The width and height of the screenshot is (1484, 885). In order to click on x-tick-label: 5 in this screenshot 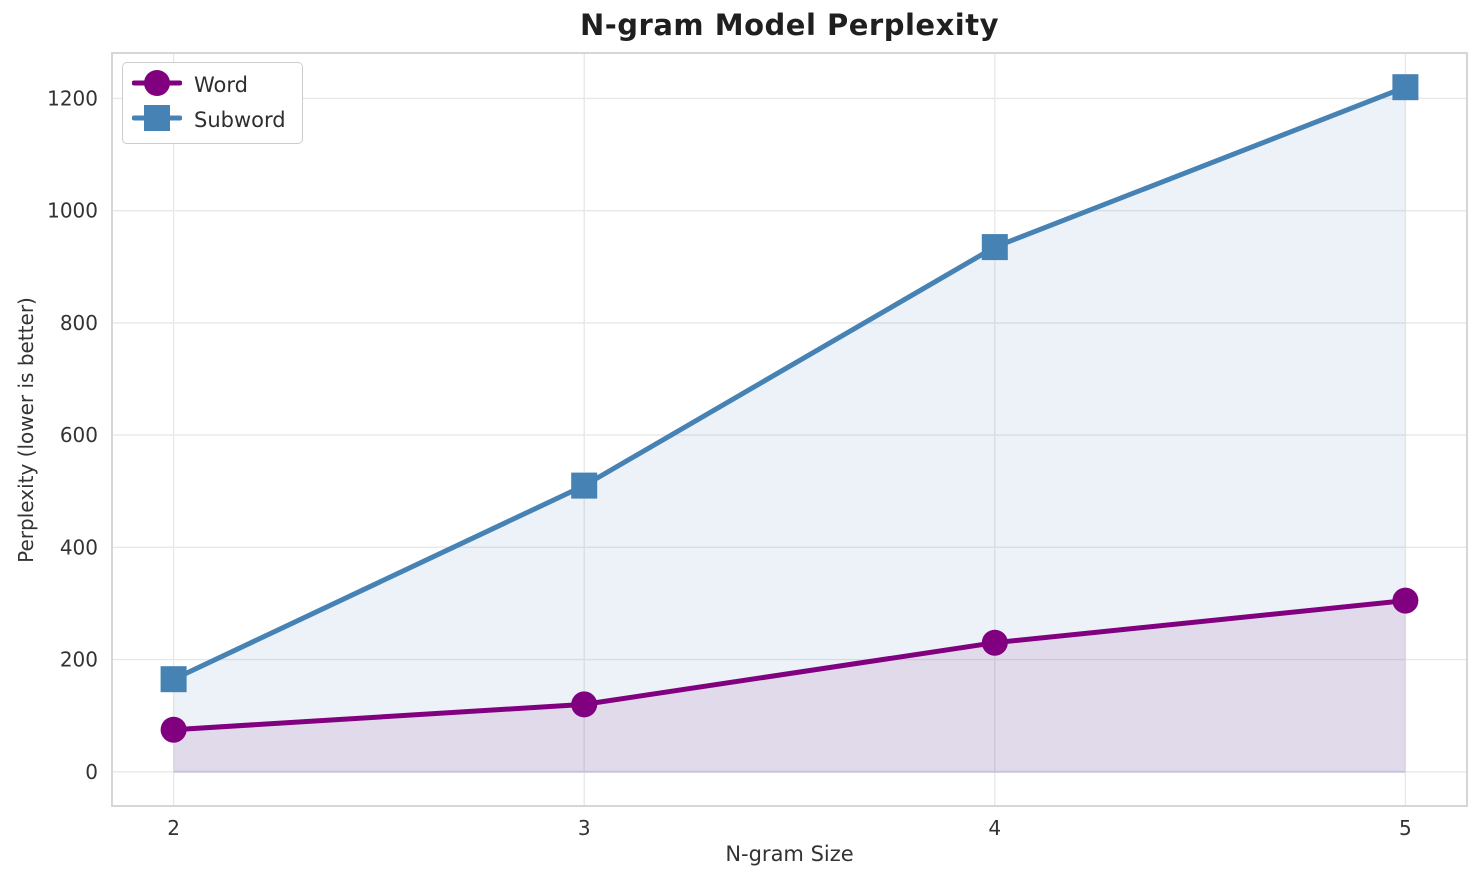, I will do `click(1405, 828)`.